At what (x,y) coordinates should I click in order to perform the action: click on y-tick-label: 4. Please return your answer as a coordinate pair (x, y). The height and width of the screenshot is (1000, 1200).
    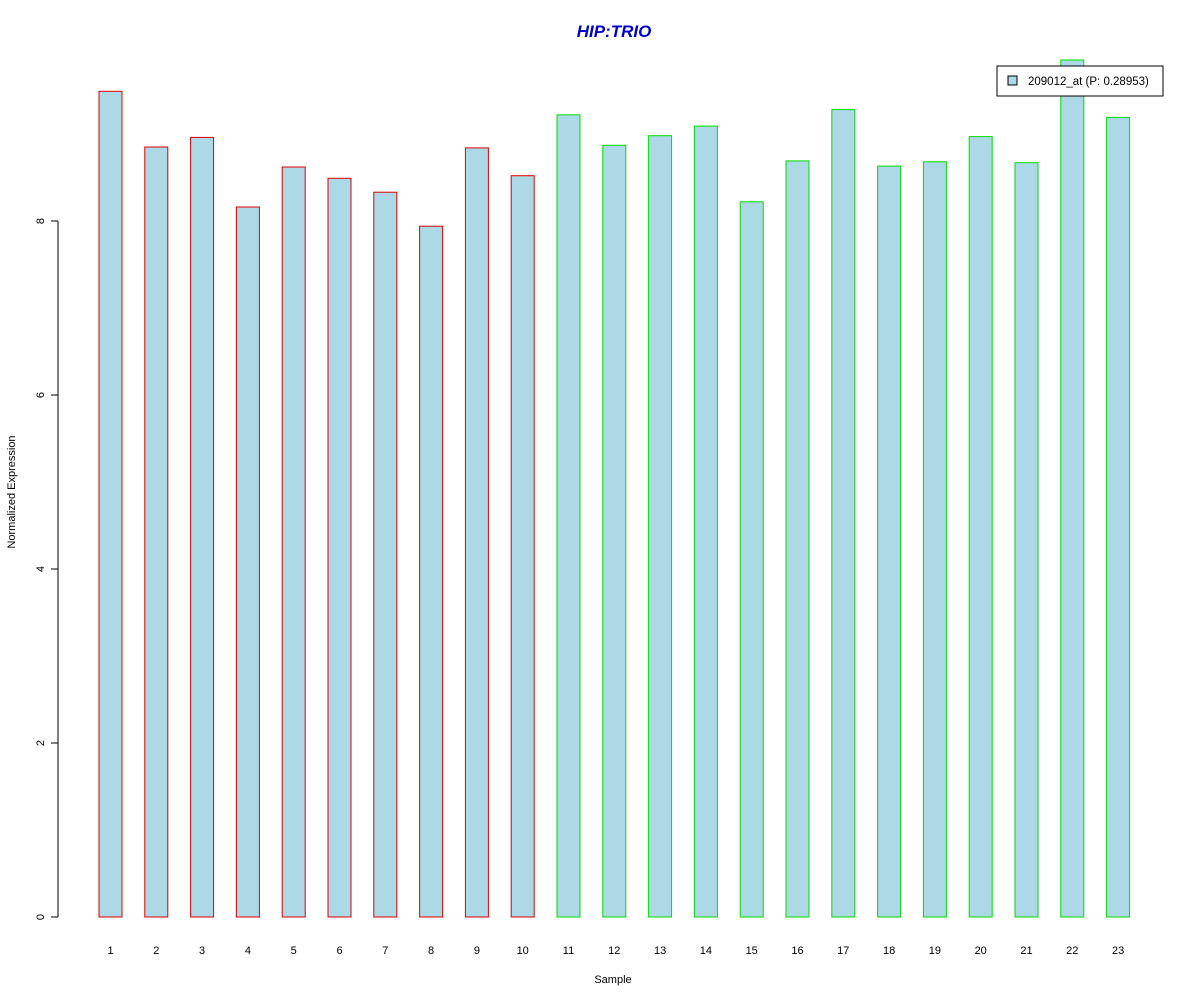
    Looking at the image, I should click on (41, 569).